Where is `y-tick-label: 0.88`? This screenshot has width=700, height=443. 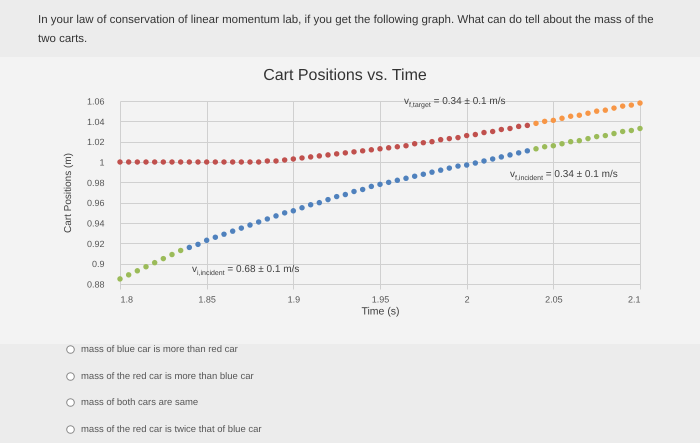 y-tick-label: 0.88 is located at coordinates (95, 285).